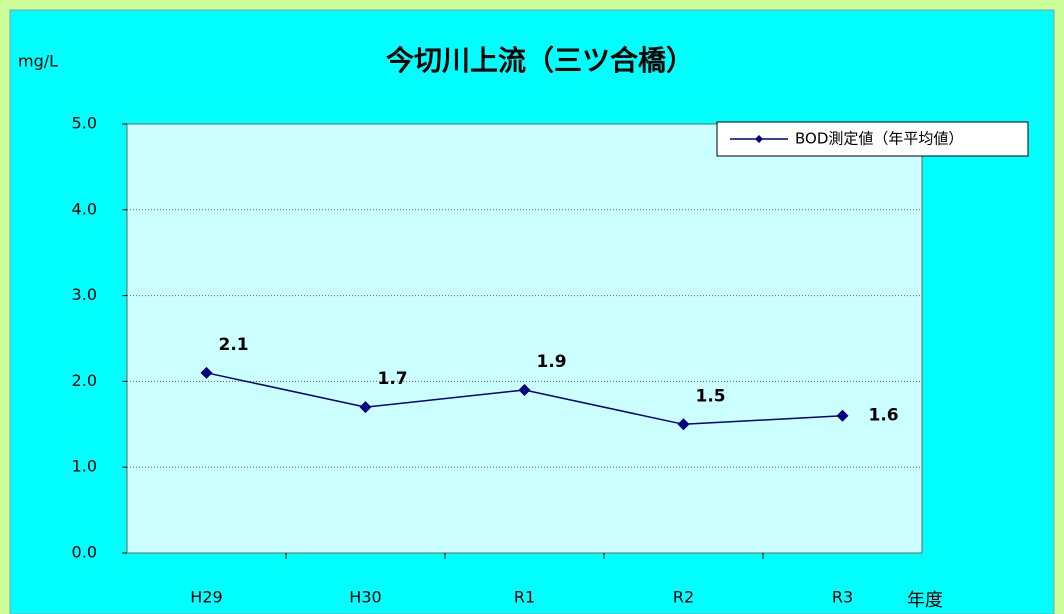  Describe the element at coordinates (84, 208) in the screenshot. I see `y-tick-label: 4.0` at that location.